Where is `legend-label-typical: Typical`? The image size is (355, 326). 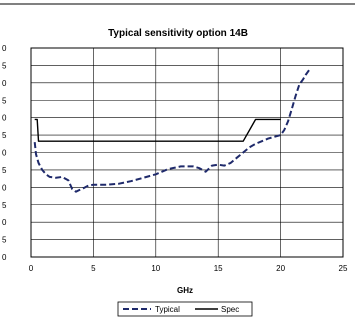 legend-label-typical: Typical is located at coordinates (167, 309).